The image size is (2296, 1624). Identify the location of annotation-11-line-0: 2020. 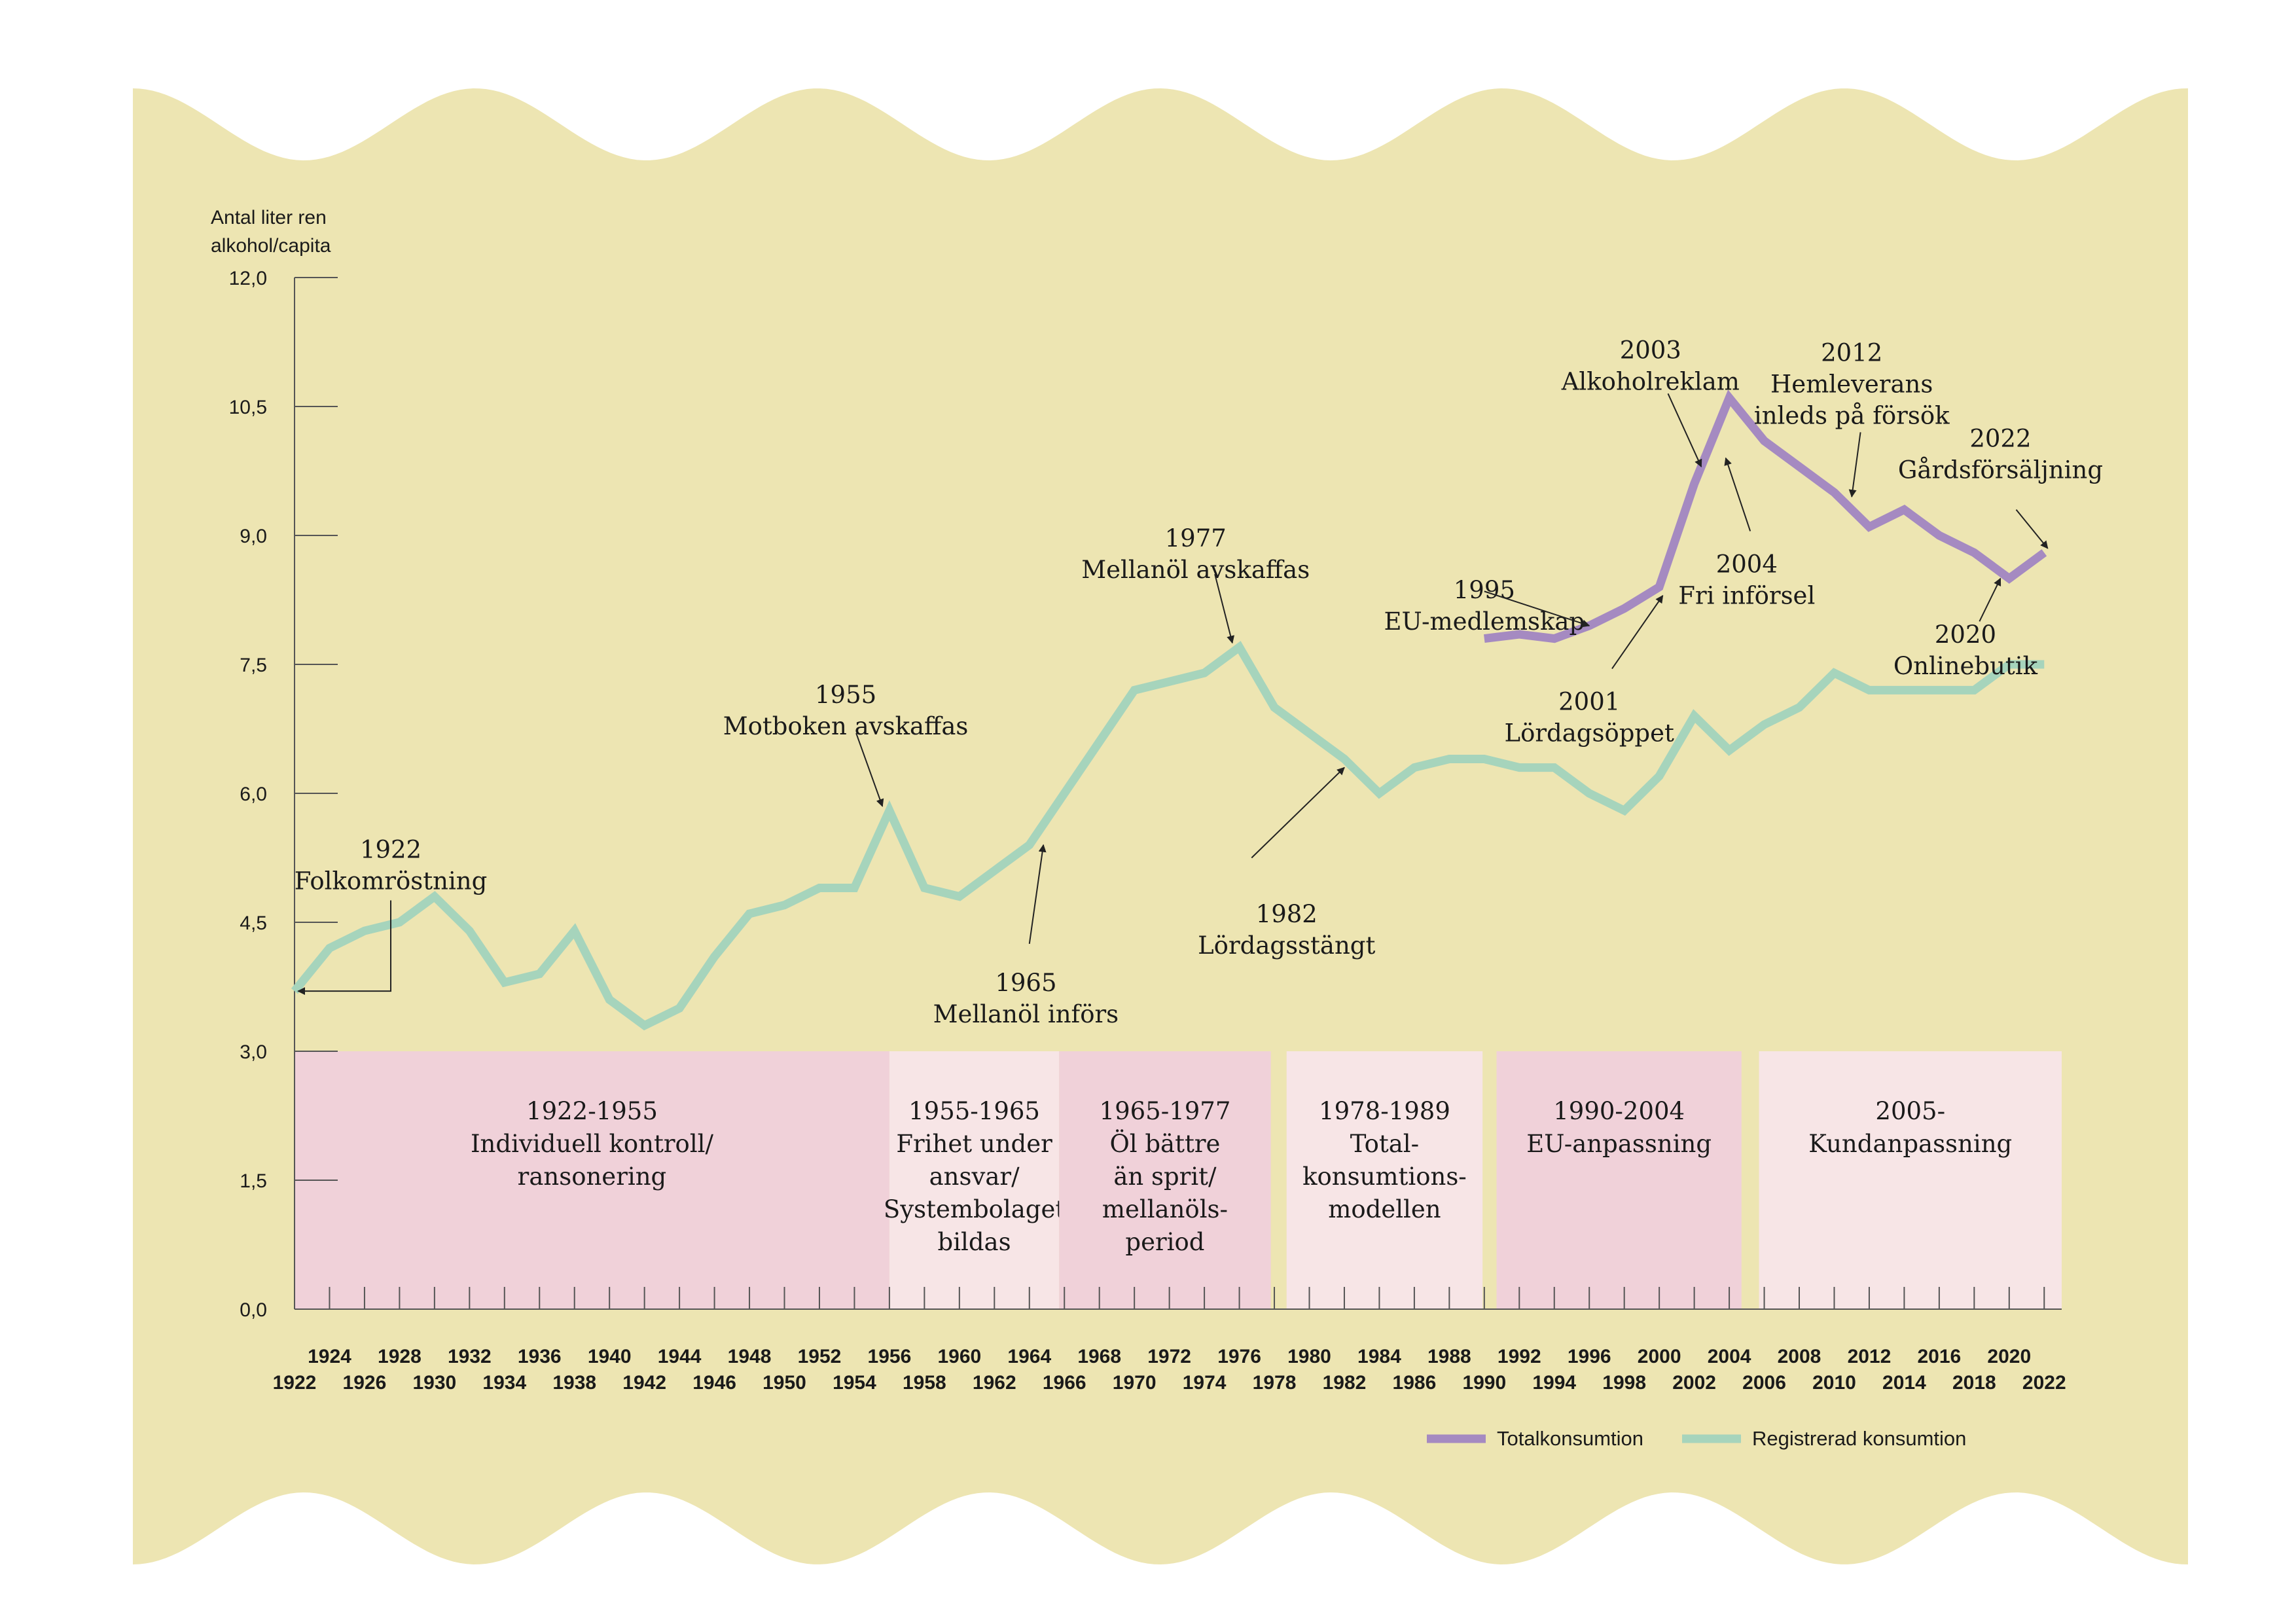
(1965, 635).